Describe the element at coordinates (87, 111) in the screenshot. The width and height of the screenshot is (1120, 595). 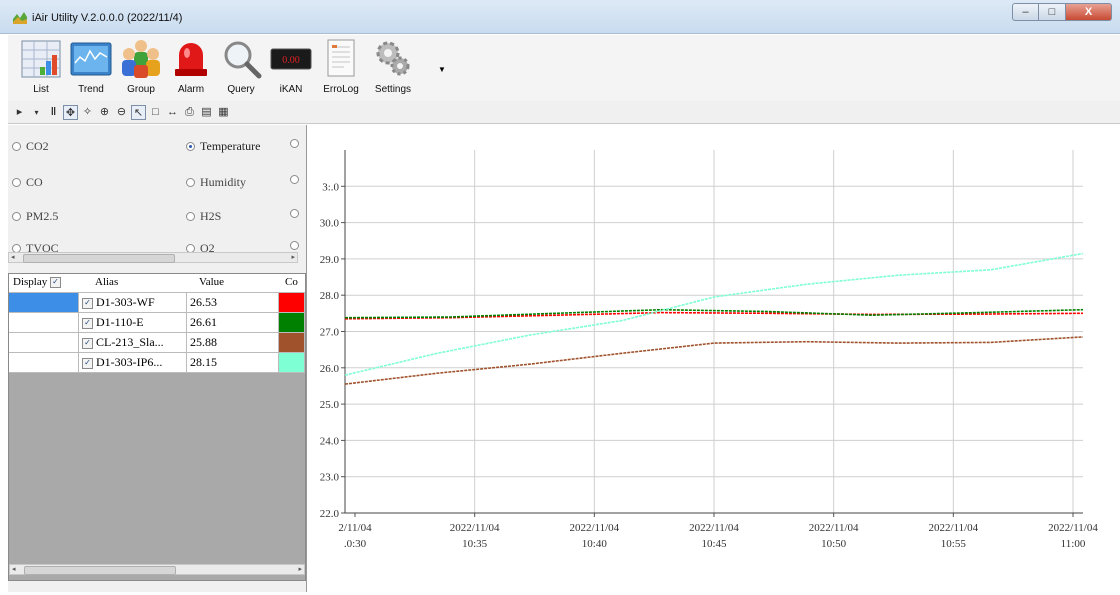
I see `sparkle-icon: ✧` at that location.